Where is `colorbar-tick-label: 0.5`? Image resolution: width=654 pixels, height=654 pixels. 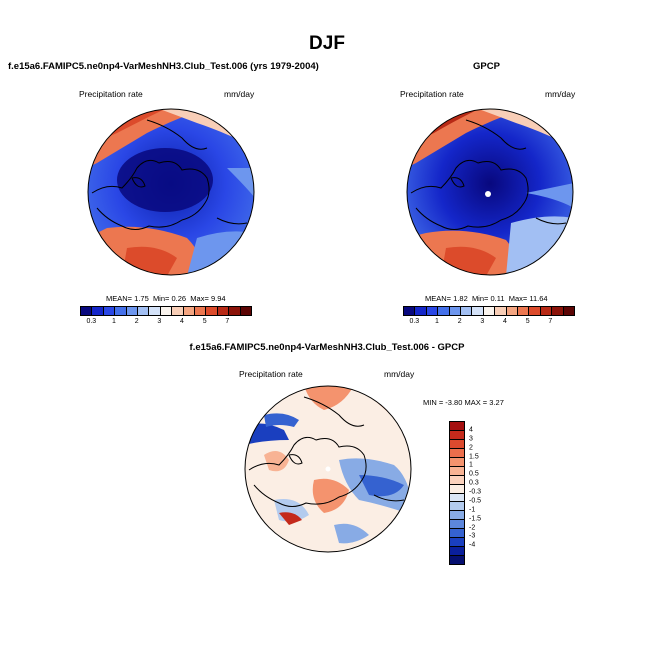
colorbar-tick-label: 0.5 is located at coordinates (474, 474).